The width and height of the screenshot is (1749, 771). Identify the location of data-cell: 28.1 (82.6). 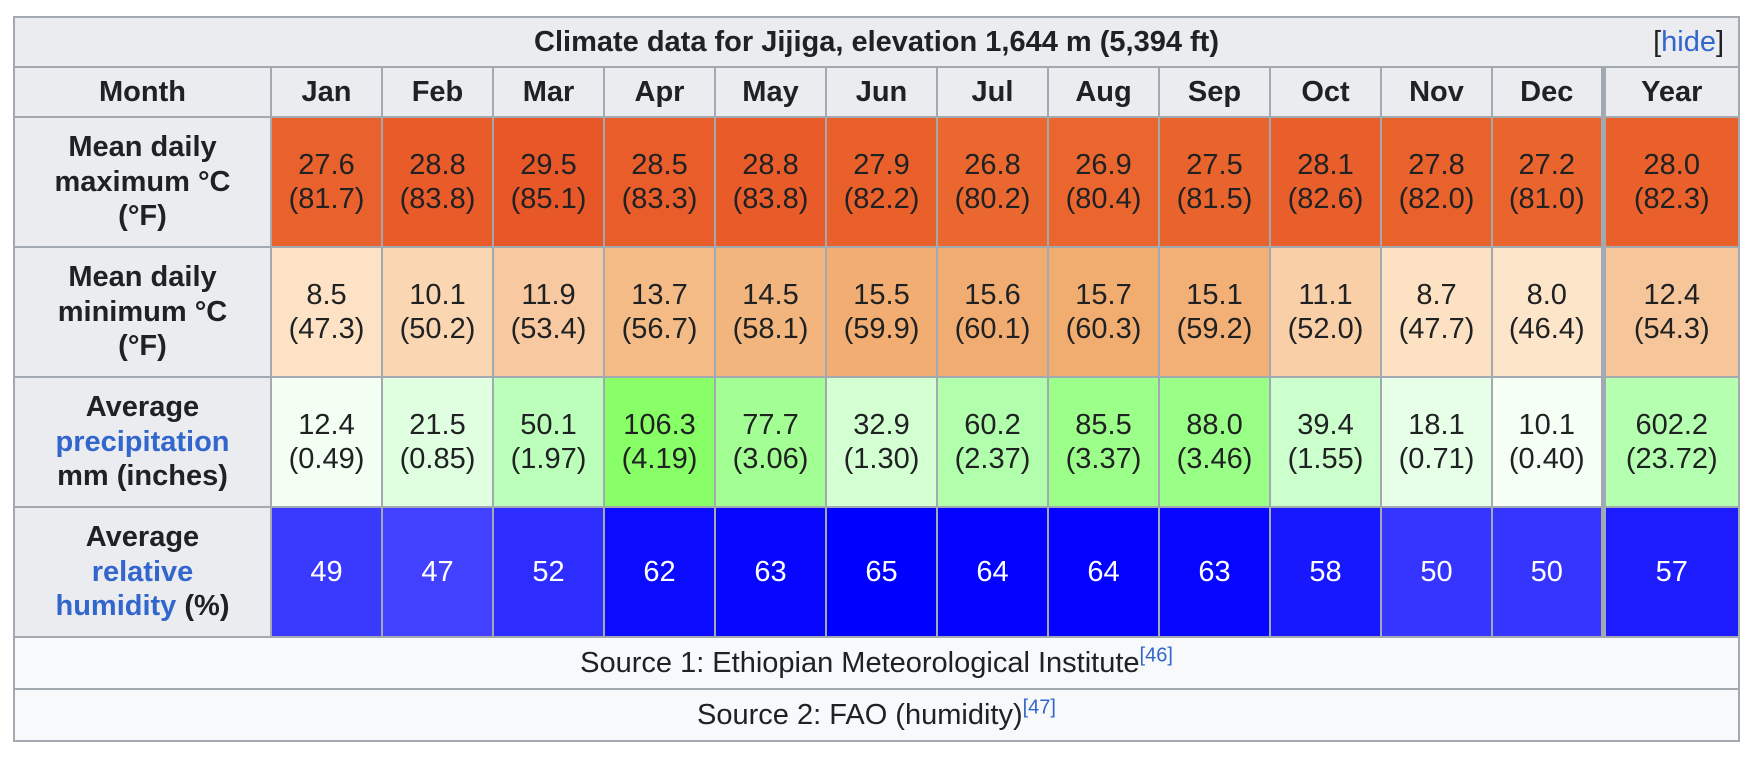
(1325, 182).